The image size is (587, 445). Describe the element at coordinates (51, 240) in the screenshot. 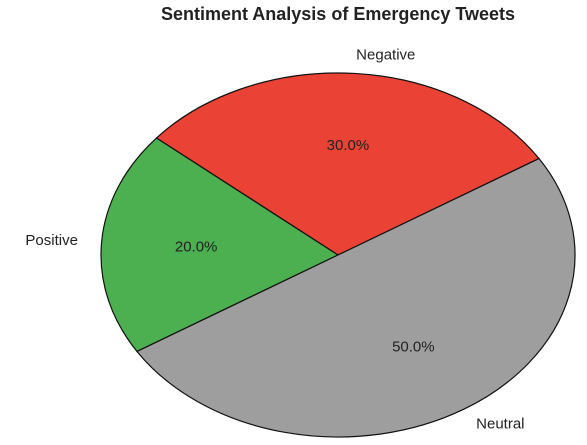

I see `slice-label: Positive` at that location.